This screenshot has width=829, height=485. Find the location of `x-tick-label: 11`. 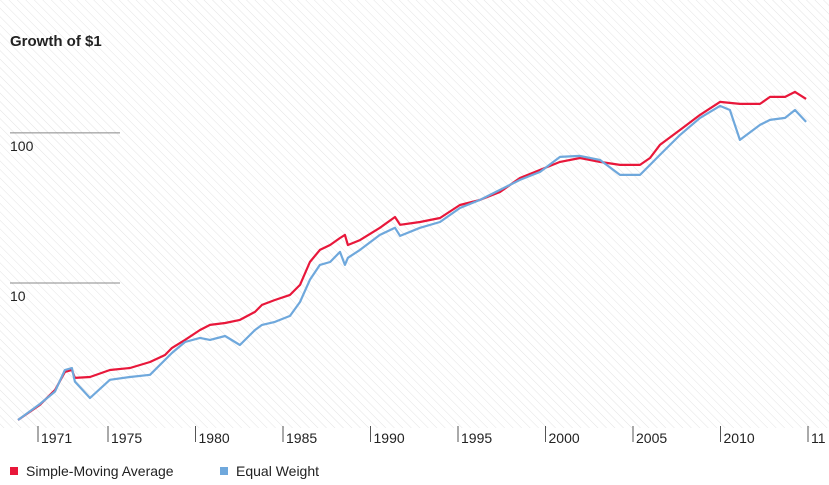

x-tick-label: 11 is located at coordinates (818, 438).